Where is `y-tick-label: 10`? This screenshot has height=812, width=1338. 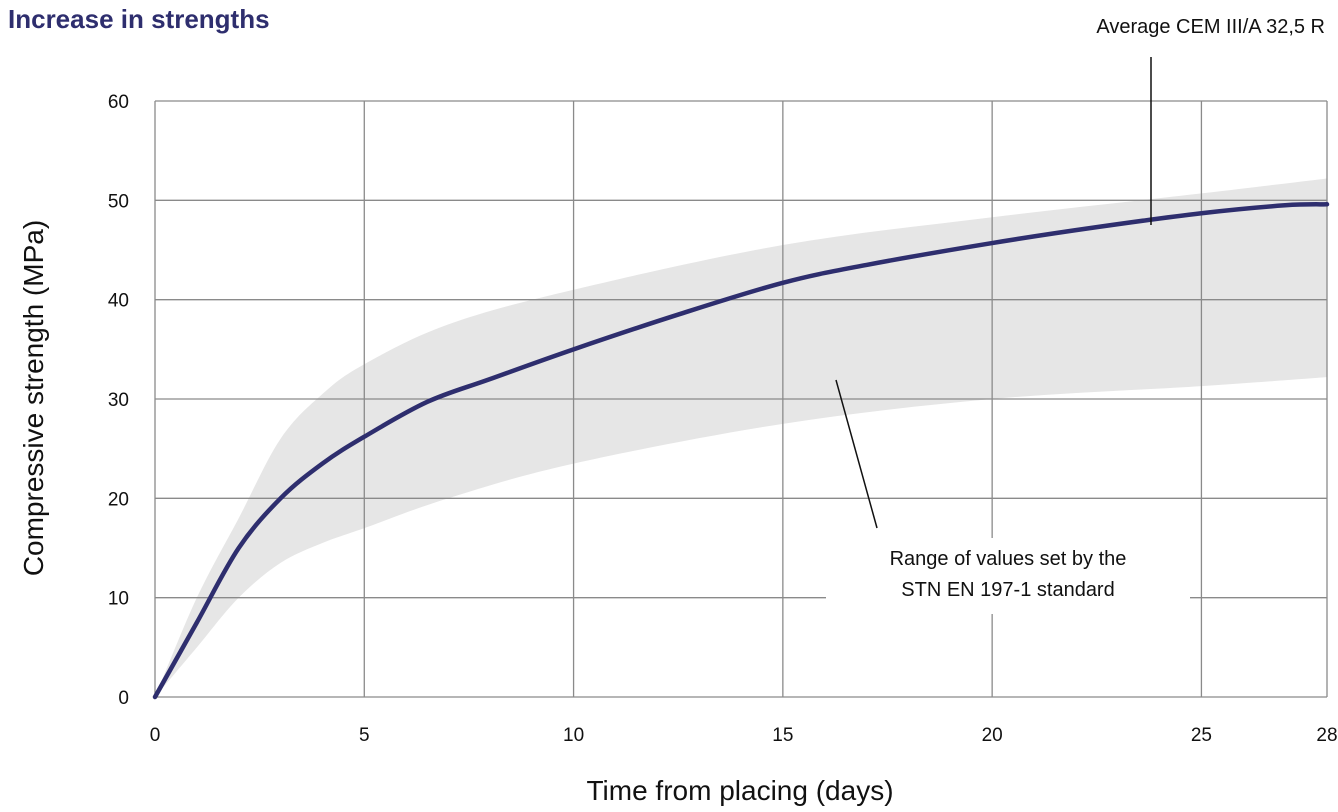 y-tick-label: 10 is located at coordinates (118, 599).